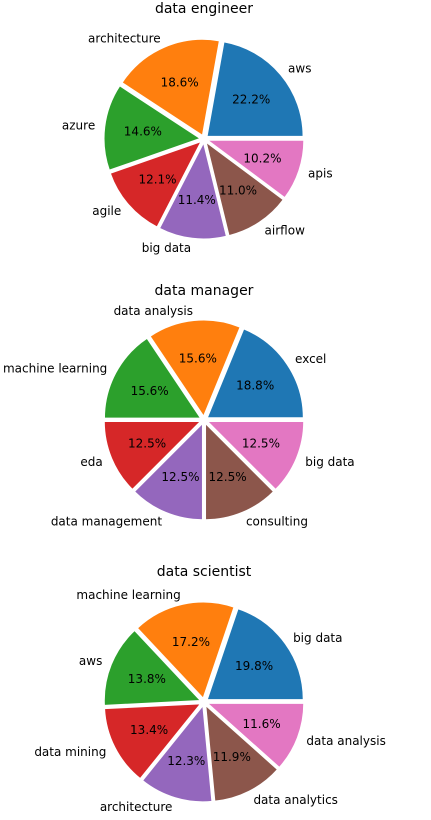 This screenshot has width=431, height=820. Describe the element at coordinates (254, 666) in the screenshot. I see `pie-percent-label-big-data: 19.8%` at that location.